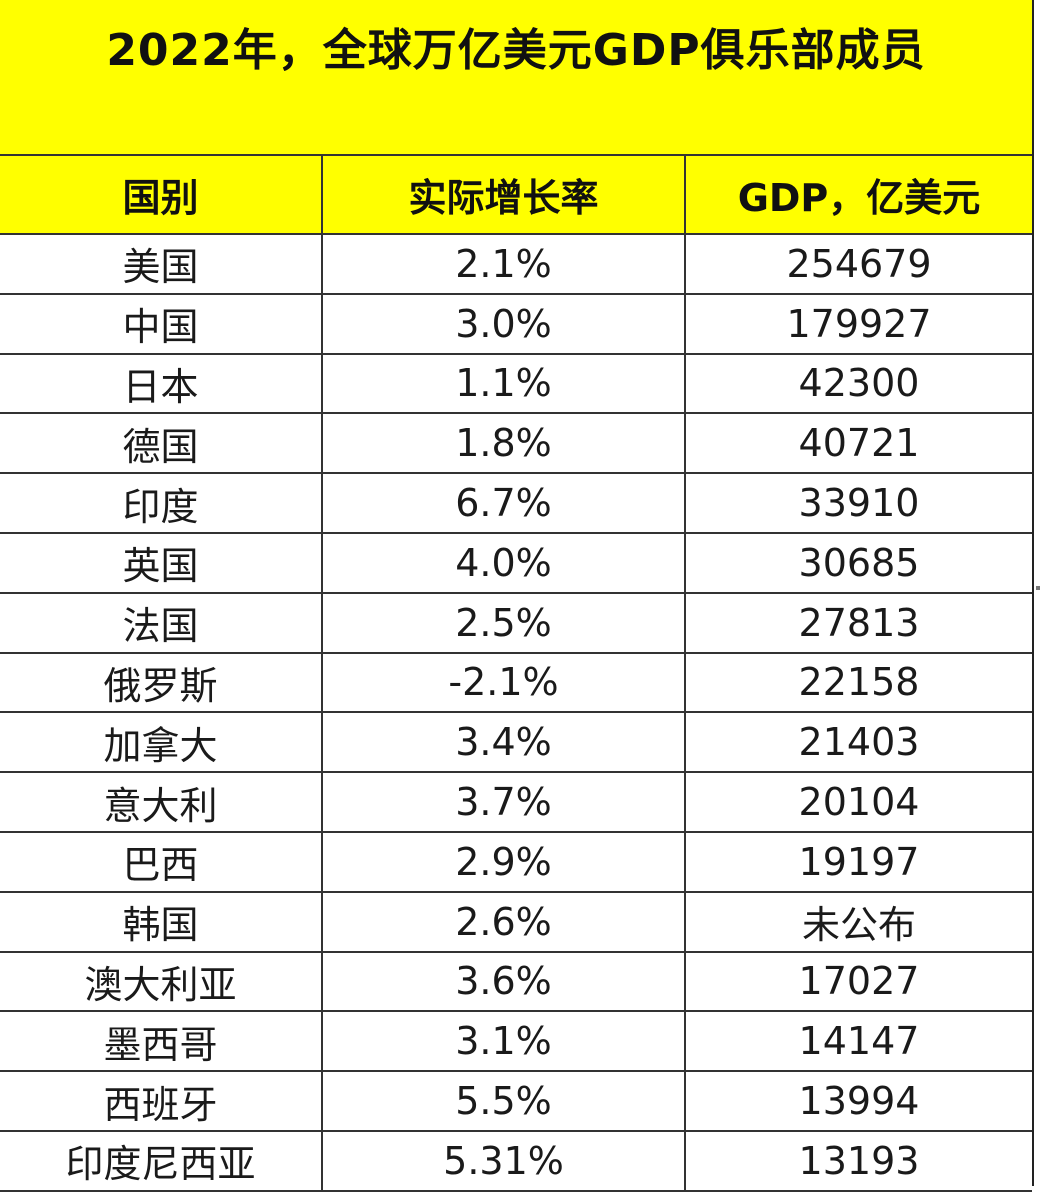  I want to click on header-gdp: GDP，亿美元, so click(858, 195).